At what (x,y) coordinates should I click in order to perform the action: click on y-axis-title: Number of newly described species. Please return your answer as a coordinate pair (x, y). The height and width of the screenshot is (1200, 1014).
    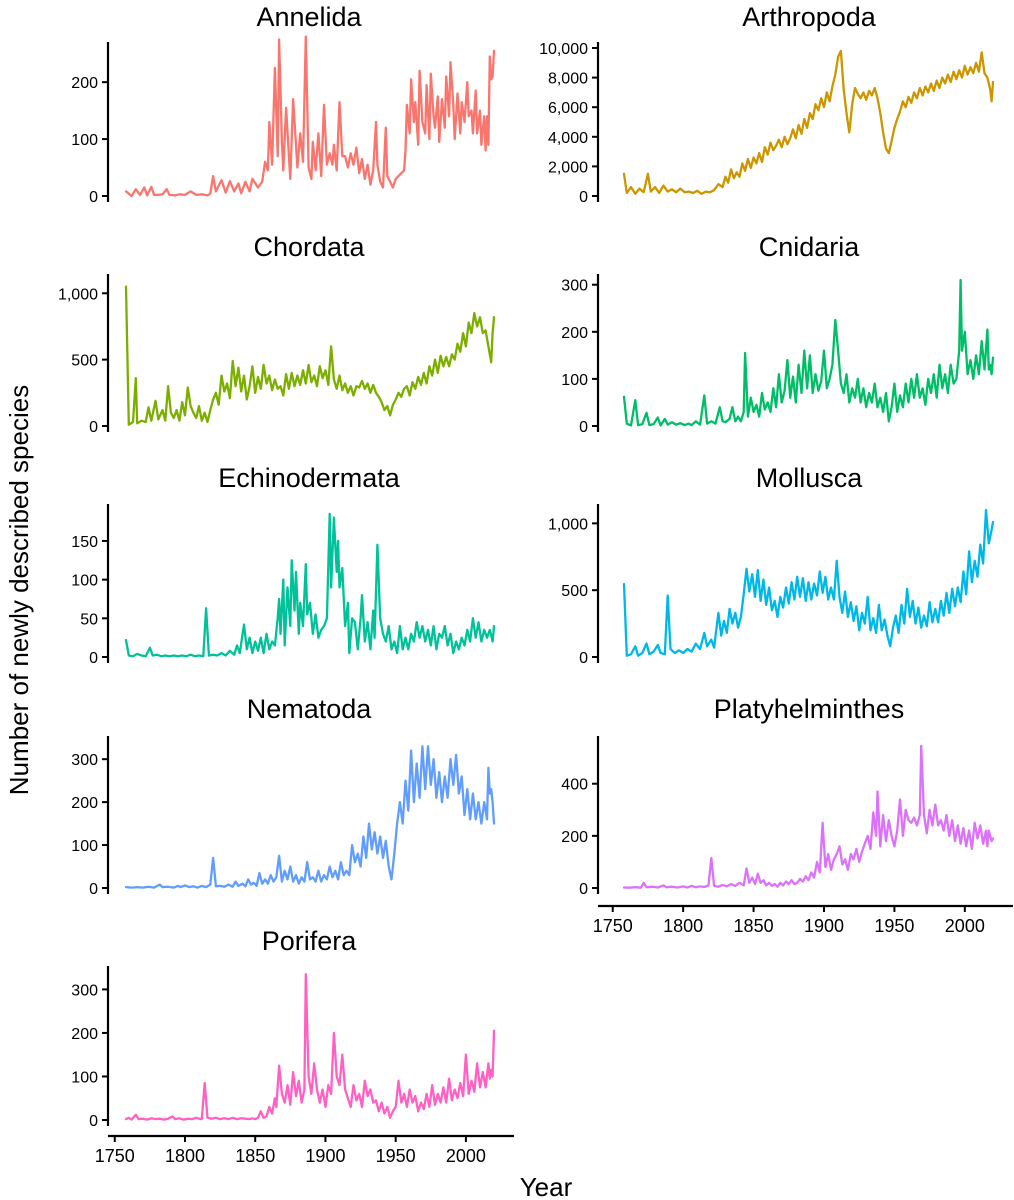
    Looking at the image, I should click on (19, 590).